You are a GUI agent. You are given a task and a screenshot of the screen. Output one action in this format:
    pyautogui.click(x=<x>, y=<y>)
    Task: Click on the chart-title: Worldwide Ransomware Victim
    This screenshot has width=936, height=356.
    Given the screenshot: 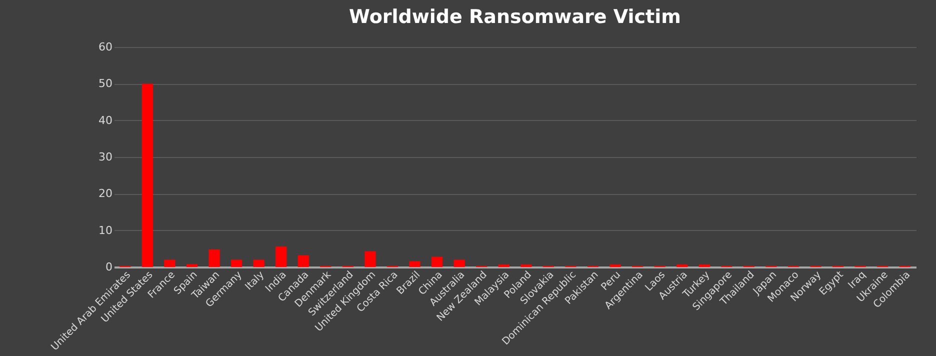 What is the action you would take?
    pyautogui.click(x=515, y=17)
    